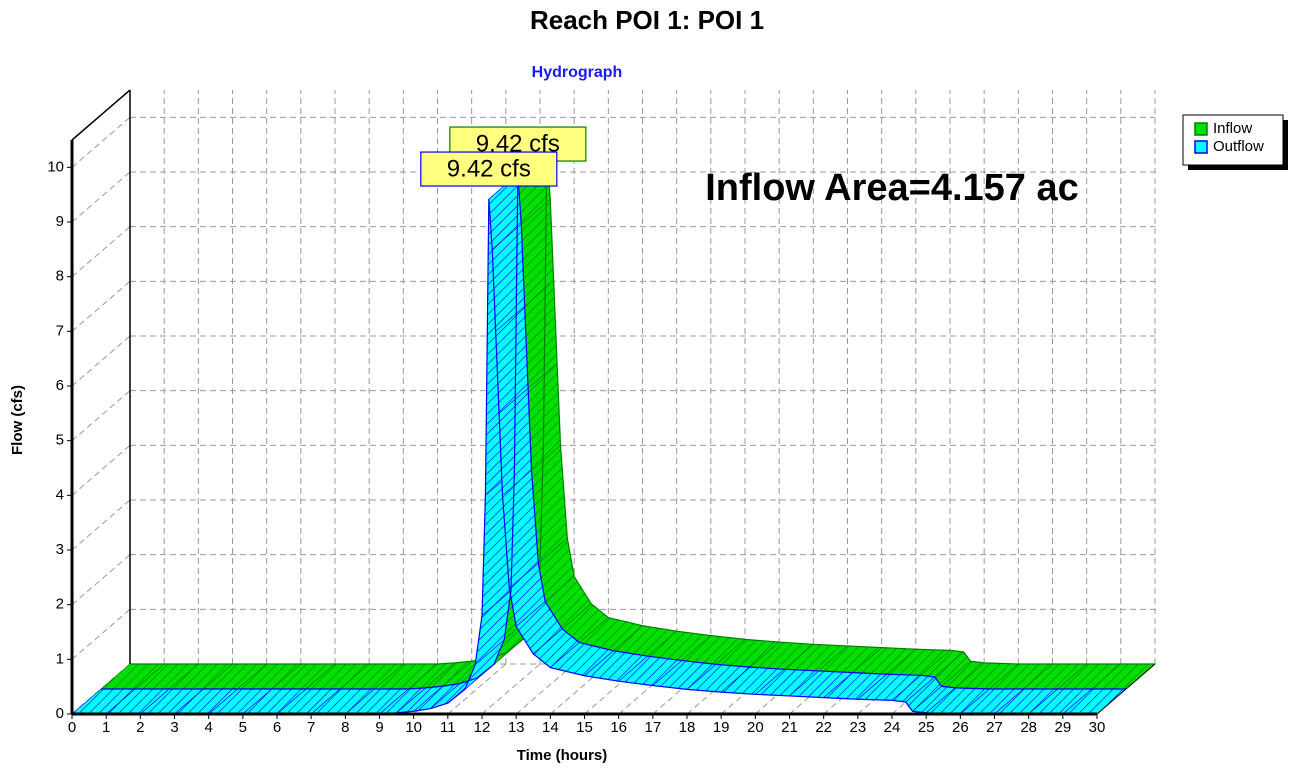  What do you see at coordinates (379, 727) in the screenshot?
I see `x-tick-label: 9` at bounding box center [379, 727].